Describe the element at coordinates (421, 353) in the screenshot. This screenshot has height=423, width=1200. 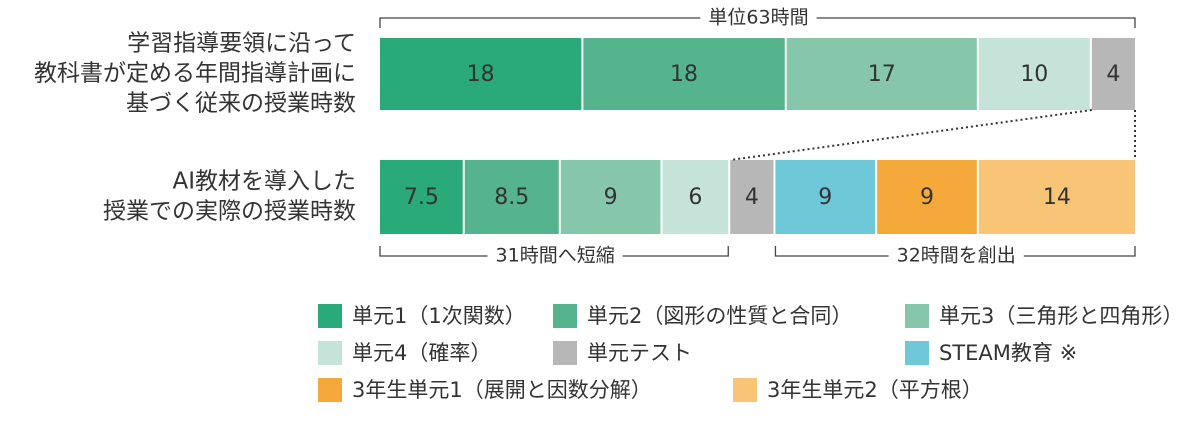
I see `legend-label: 単元4（確率）` at that location.